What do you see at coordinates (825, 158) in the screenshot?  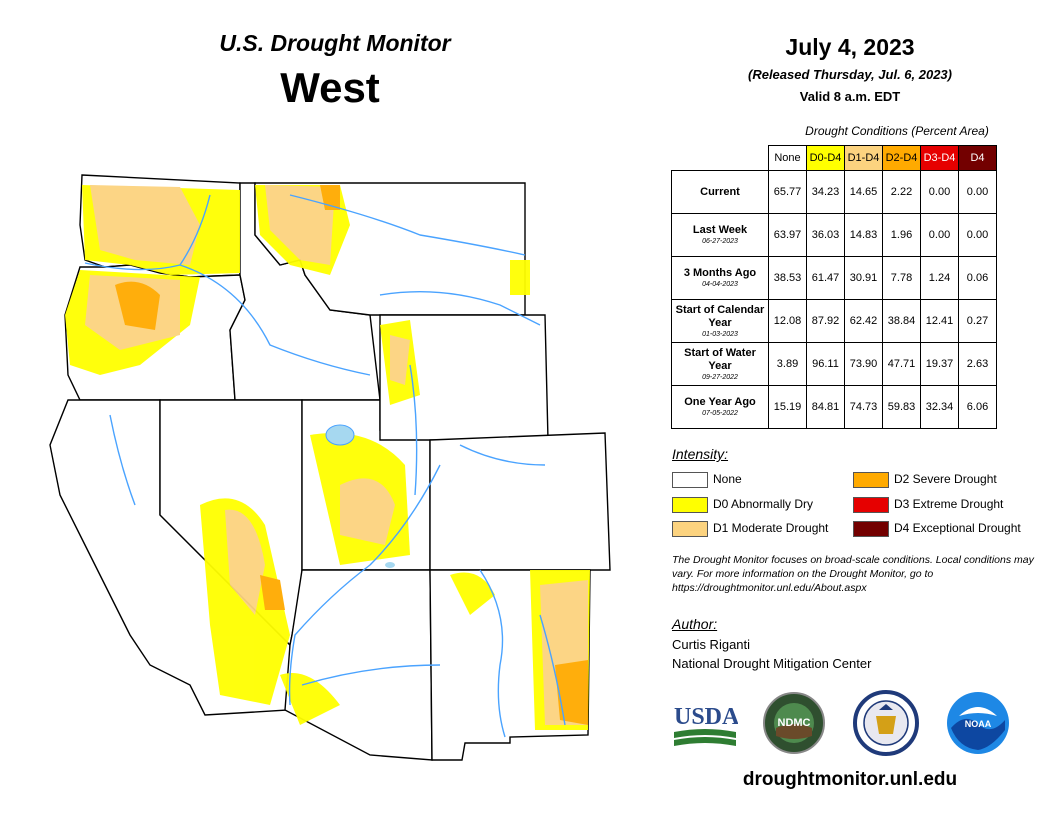 I see `col-d0-d4: D0-D4` at bounding box center [825, 158].